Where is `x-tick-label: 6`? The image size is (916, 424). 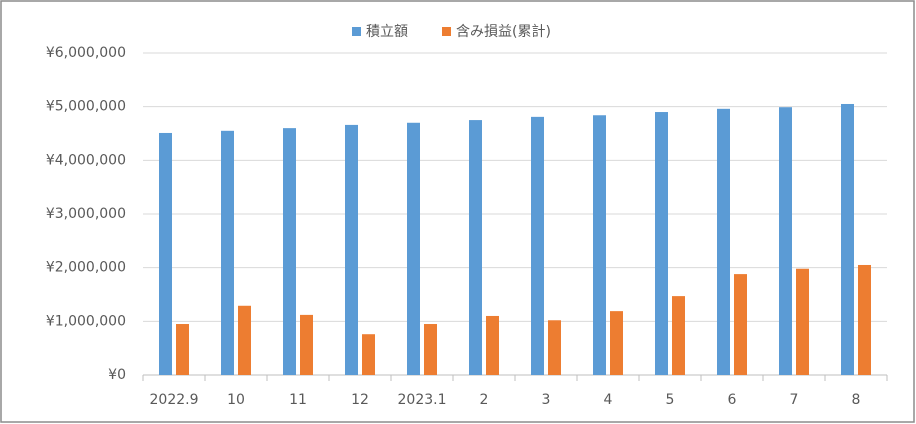
x-tick-label: 6 is located at coordinates (732, 400).